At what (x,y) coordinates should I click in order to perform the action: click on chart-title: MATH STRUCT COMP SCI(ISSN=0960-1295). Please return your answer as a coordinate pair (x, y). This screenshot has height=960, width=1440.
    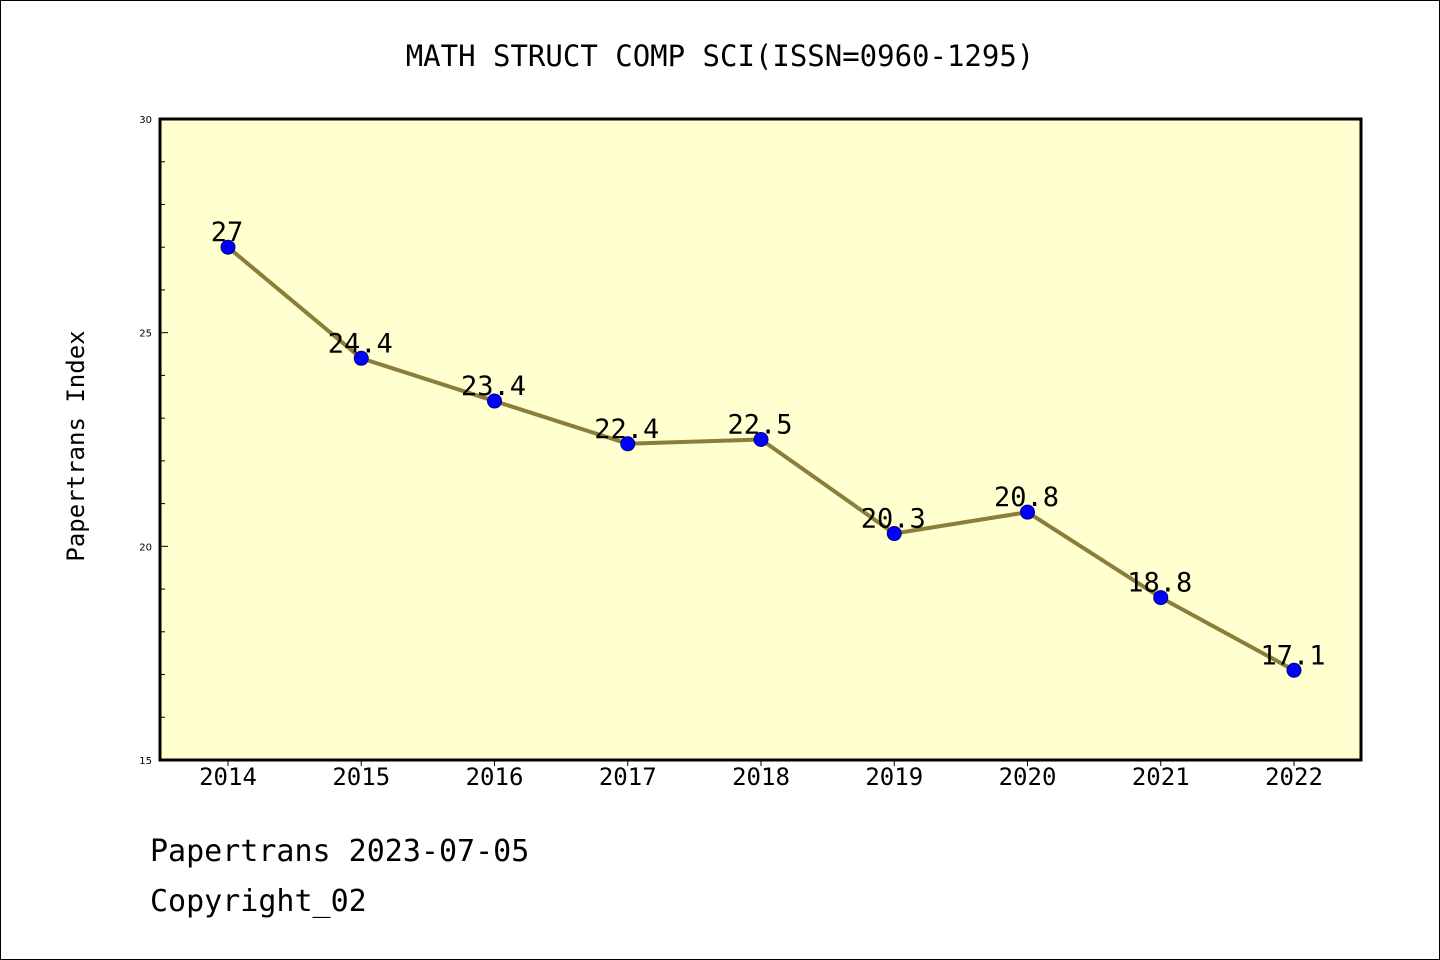
    Looking at the image, I should click on (720, 56).